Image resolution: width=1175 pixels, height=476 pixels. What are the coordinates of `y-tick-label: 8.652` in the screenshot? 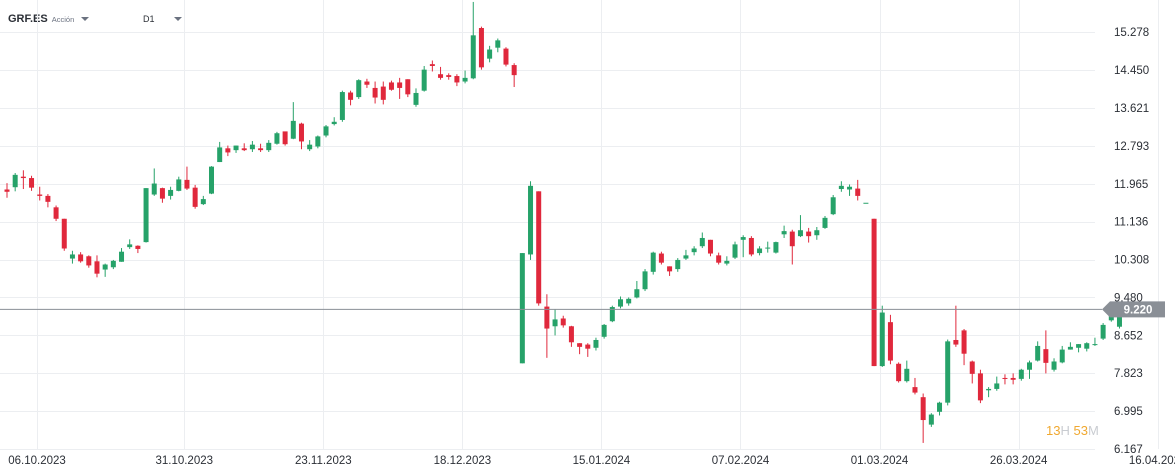 It's located at (1128, 336).